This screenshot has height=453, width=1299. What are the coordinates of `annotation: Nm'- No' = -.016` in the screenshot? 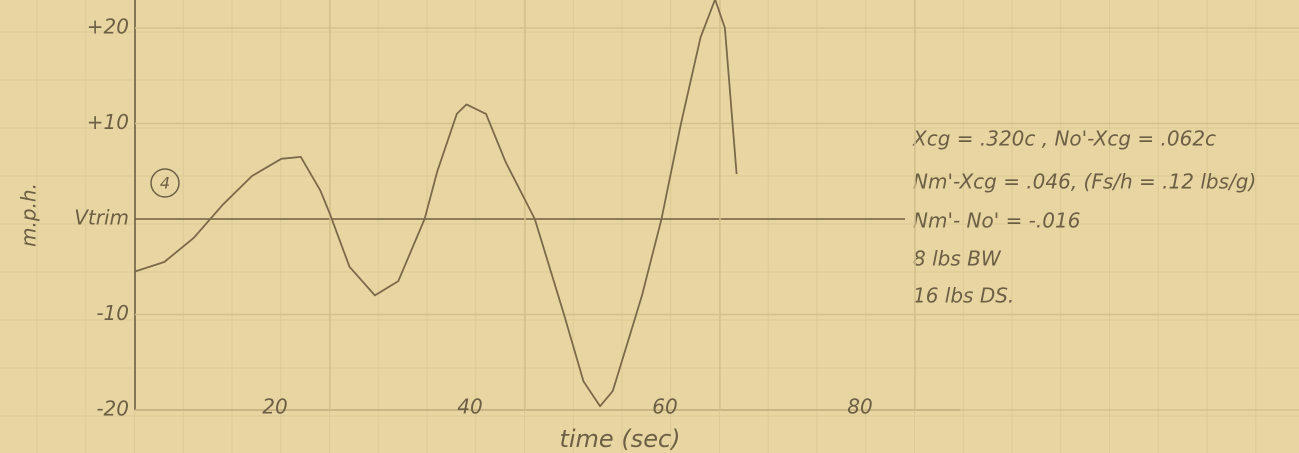 It's located at (996, 221).